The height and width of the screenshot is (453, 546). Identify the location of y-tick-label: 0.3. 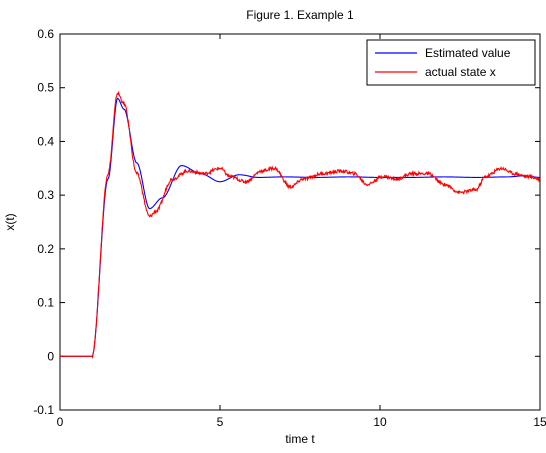
(45, 195).